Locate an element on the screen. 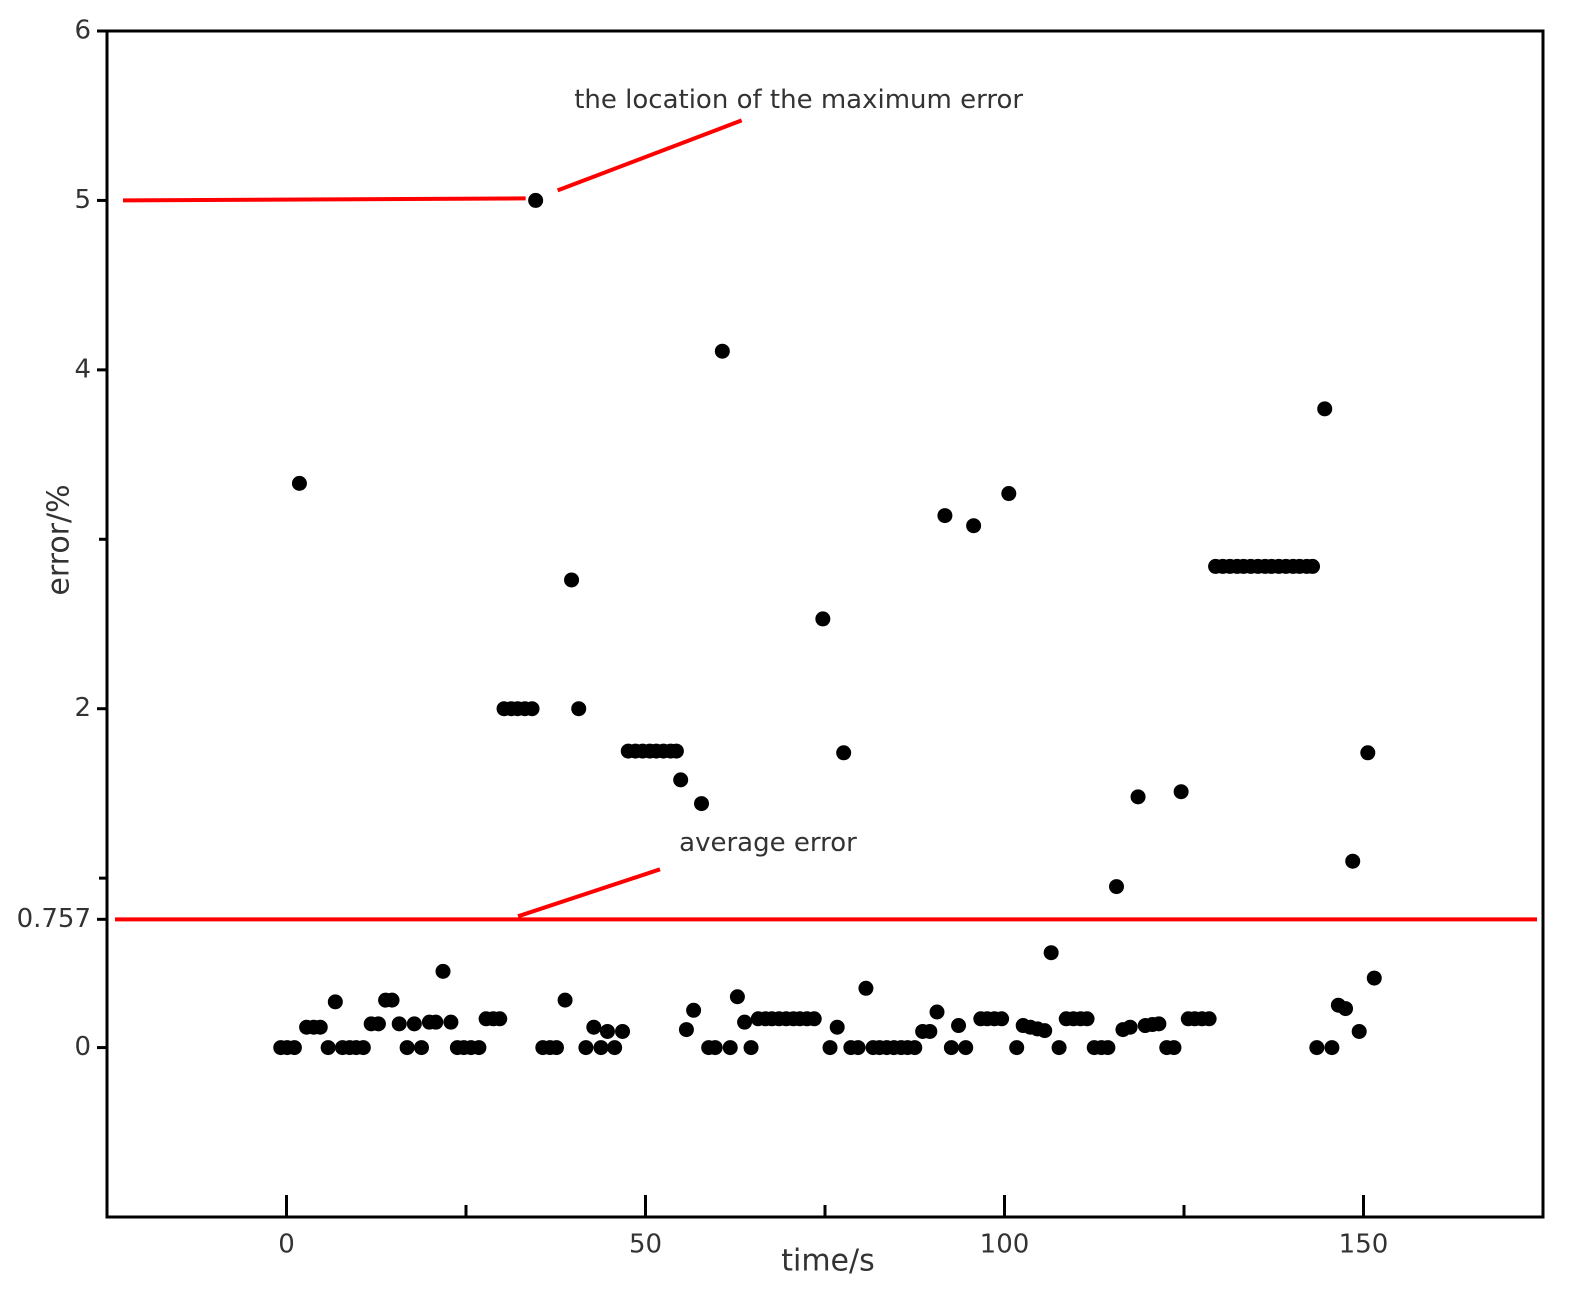  max-error-line is located at coordinates (324, 199).